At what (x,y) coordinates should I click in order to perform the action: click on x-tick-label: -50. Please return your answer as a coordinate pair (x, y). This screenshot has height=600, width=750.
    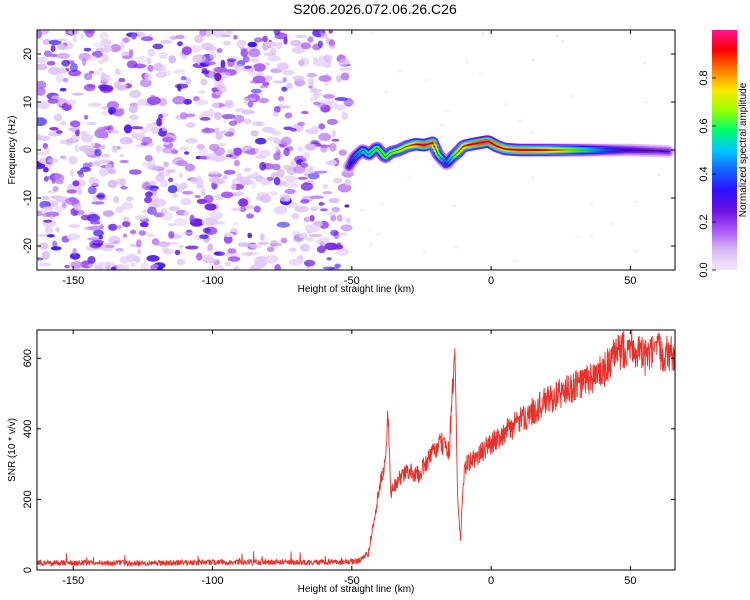
    Looking at the image, I should click on (352, 581).